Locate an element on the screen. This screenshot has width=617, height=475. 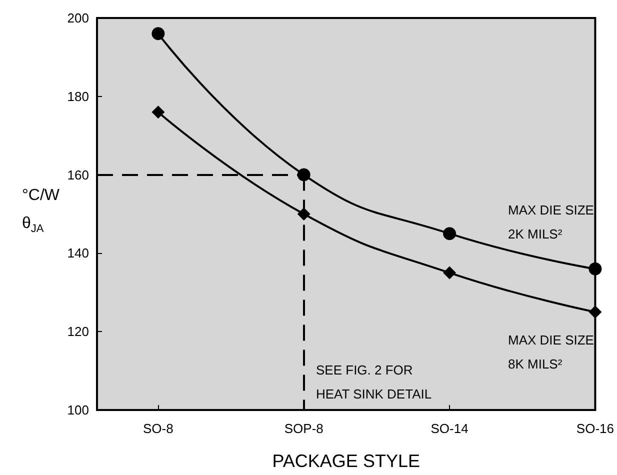
annotation: MAX DIE SIZE 2K MILS² is located at coordinates (551, 222).